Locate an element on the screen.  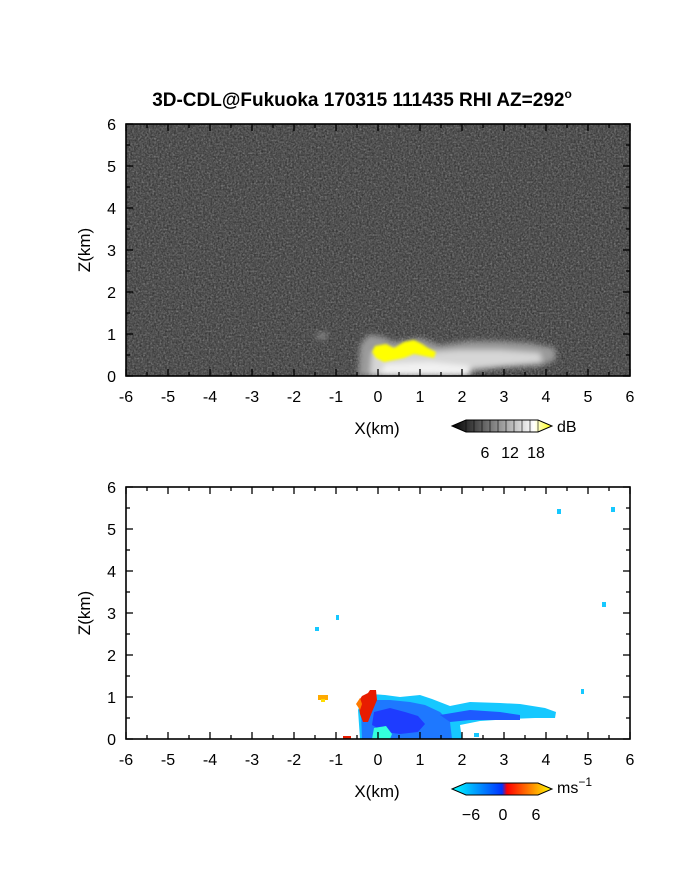
colorbar-tick: 0 is located at coordinates (503, 815).